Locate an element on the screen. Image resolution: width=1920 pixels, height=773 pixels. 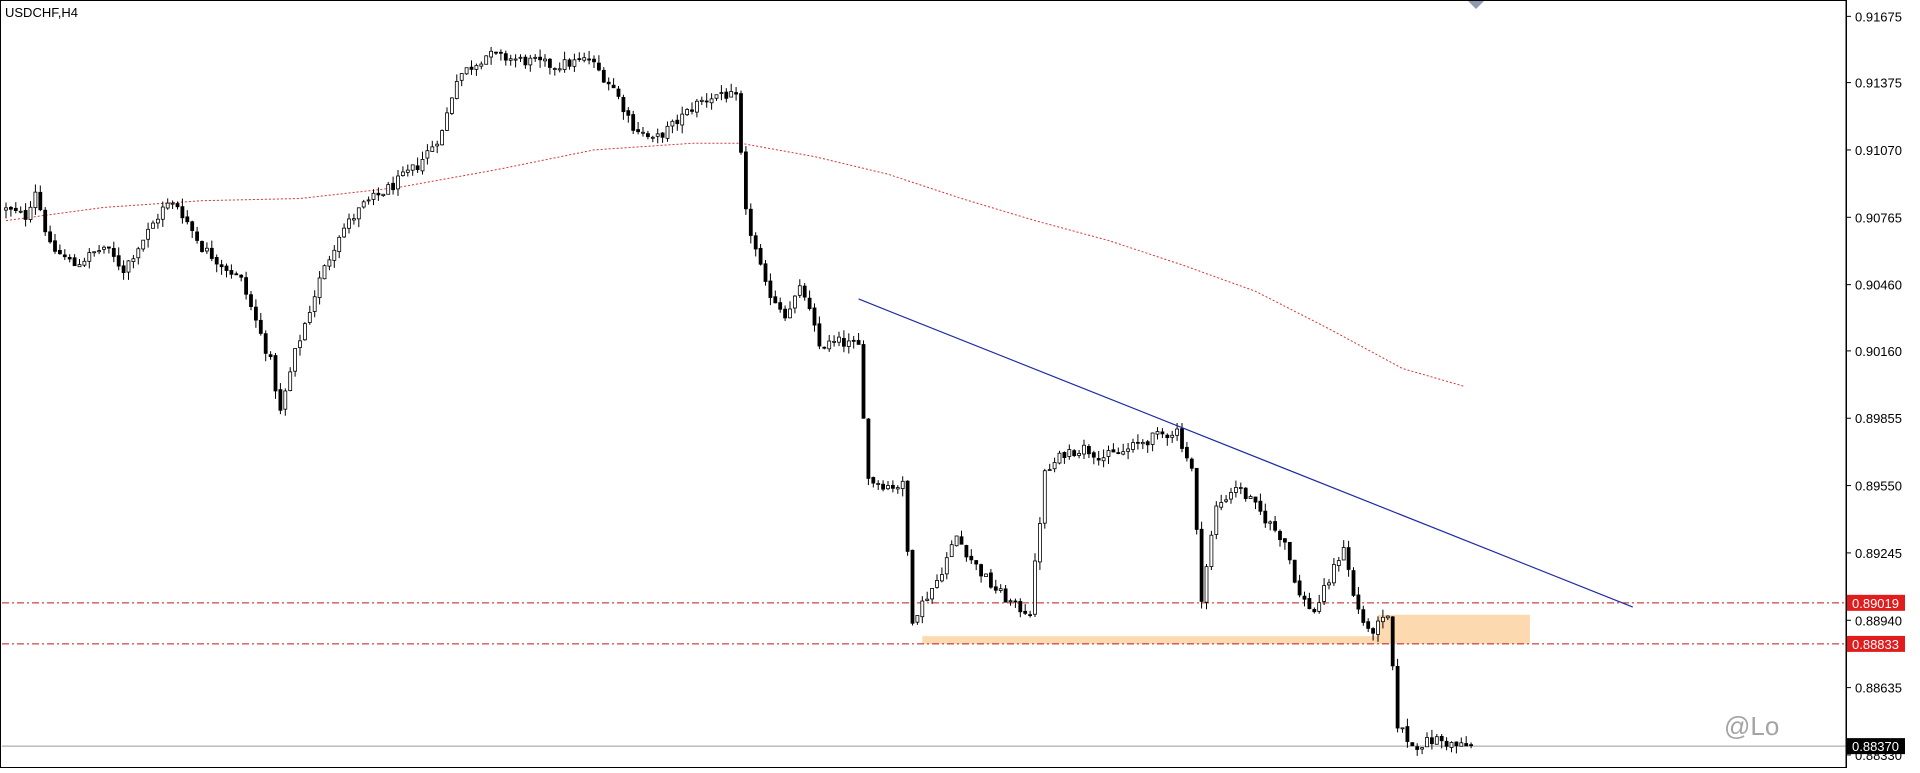
level-price-label-bg is located at coordinates (1876, 602).